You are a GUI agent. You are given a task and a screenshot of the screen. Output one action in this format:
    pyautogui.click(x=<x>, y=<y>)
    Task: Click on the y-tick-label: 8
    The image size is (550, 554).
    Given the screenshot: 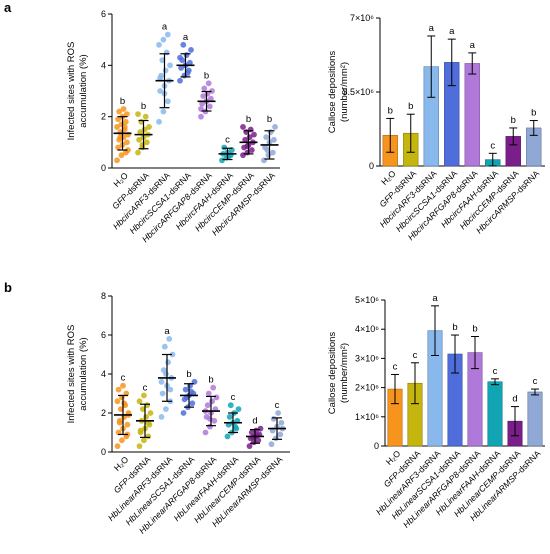 What is the action you would take?
    pyautogui.click(x=103, y=296)
    